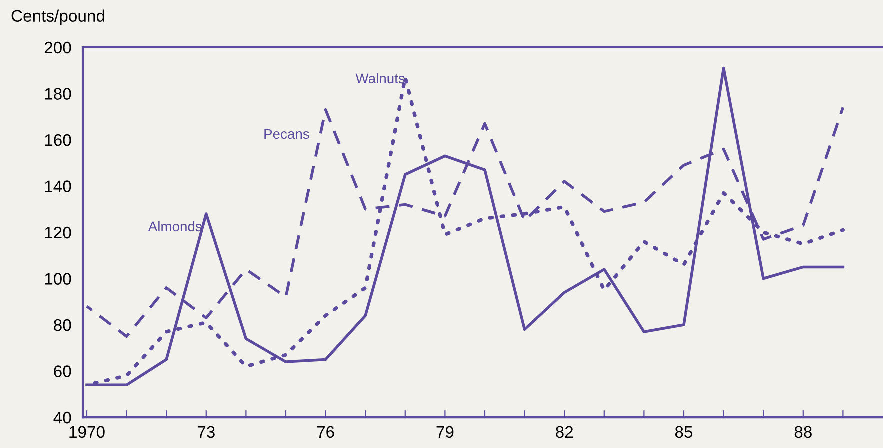  What do you see at coordinates (58, 94) in the screenshot?
I see `y-tick-label: 180` at bounding box center [58, 94].